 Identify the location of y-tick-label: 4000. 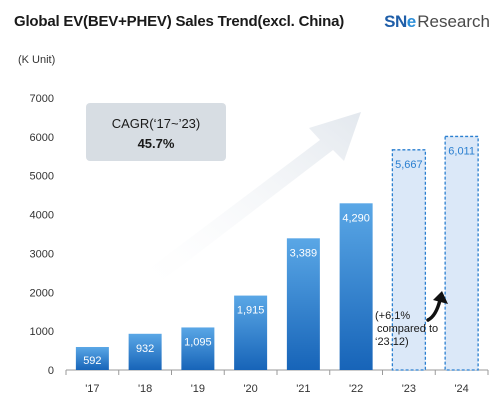
(42, 216).